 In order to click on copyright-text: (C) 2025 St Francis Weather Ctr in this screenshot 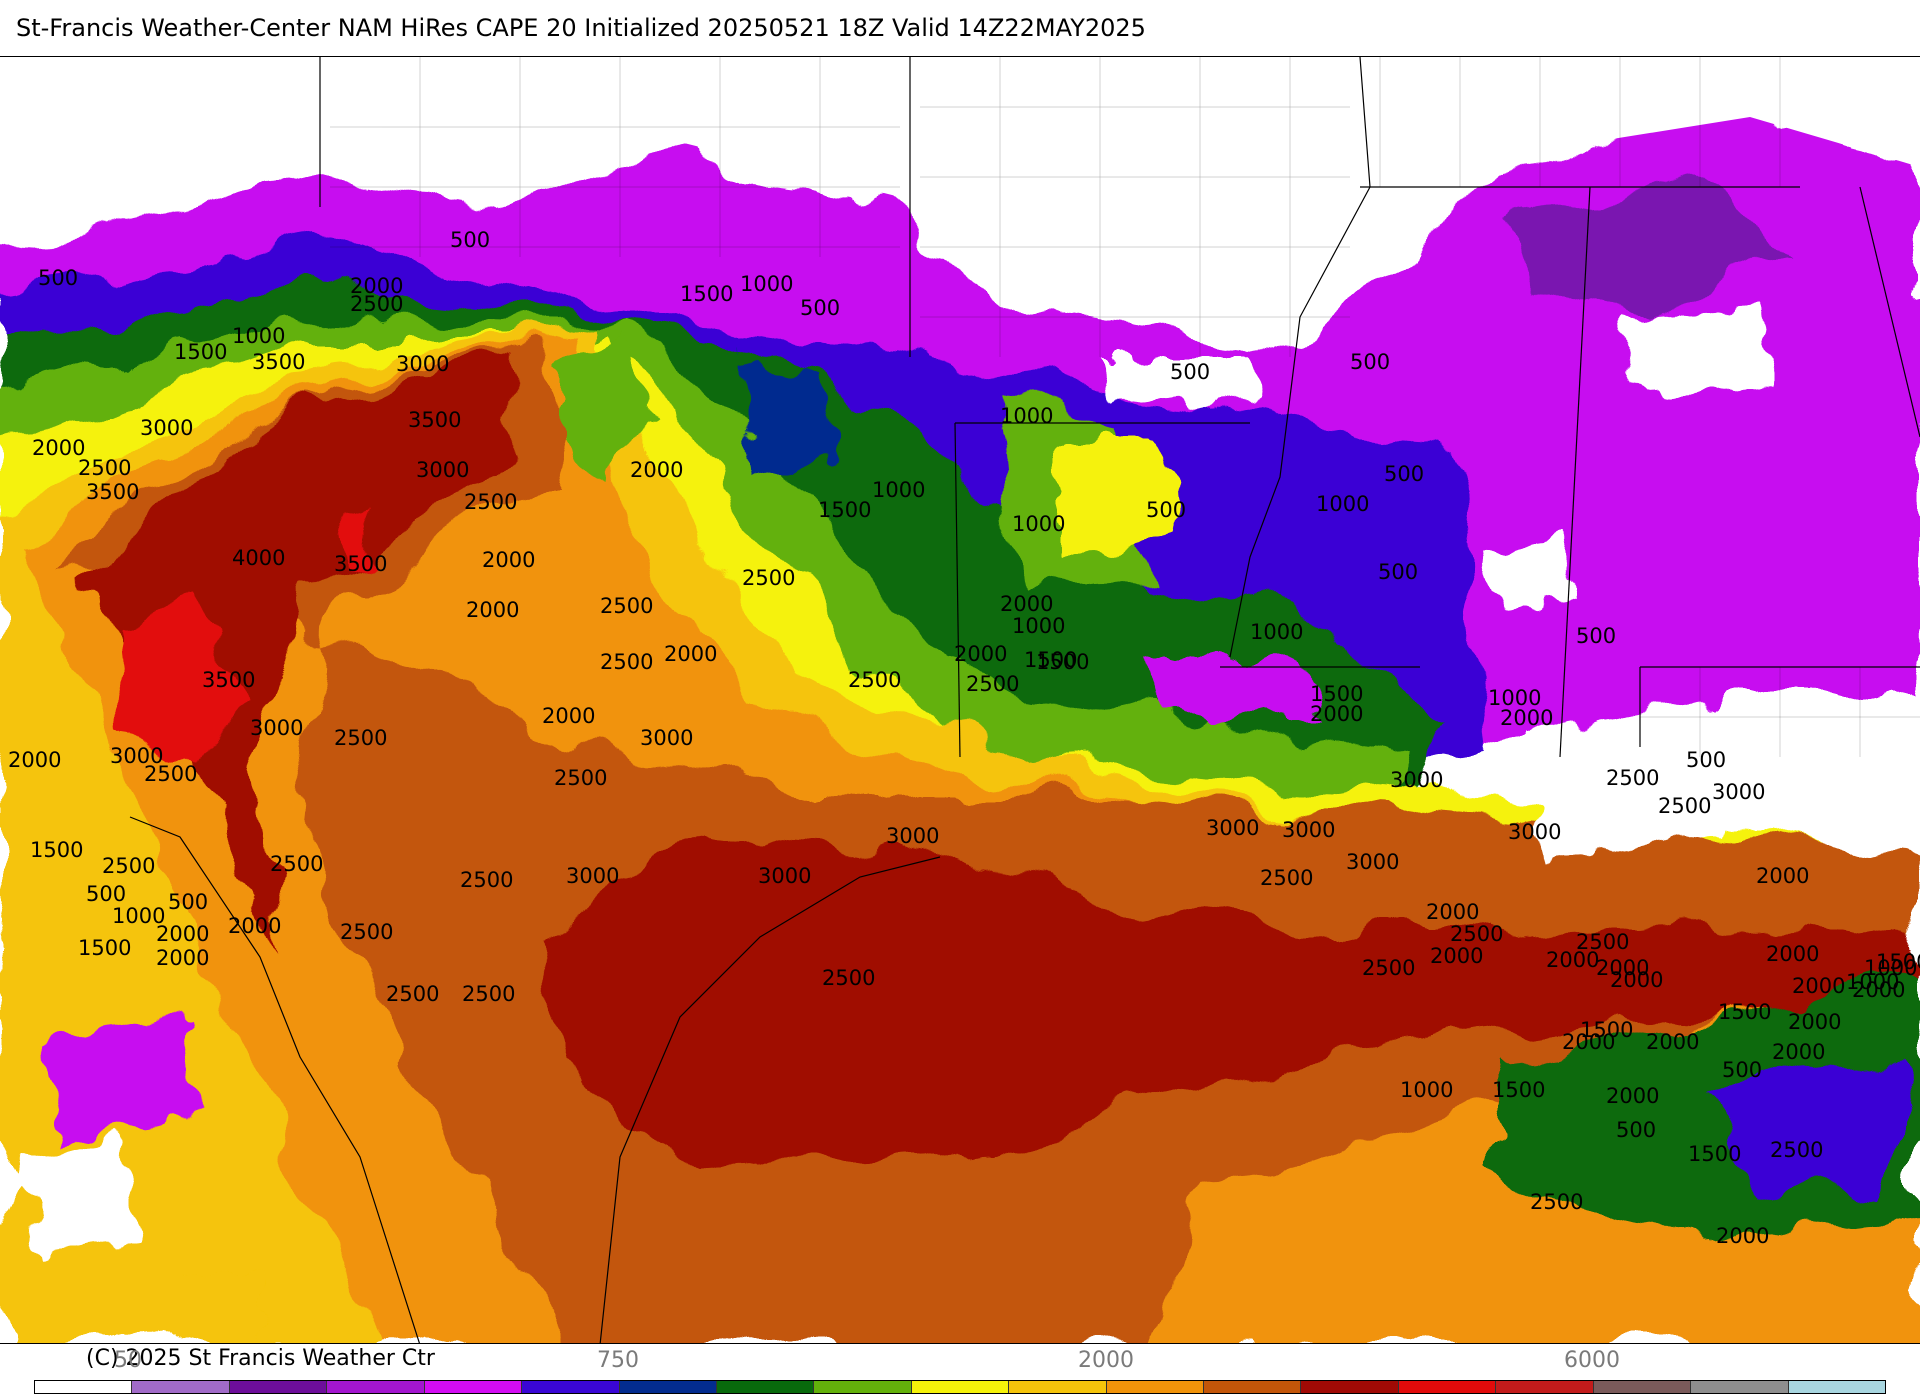, I will do `click(260, 1358)`.